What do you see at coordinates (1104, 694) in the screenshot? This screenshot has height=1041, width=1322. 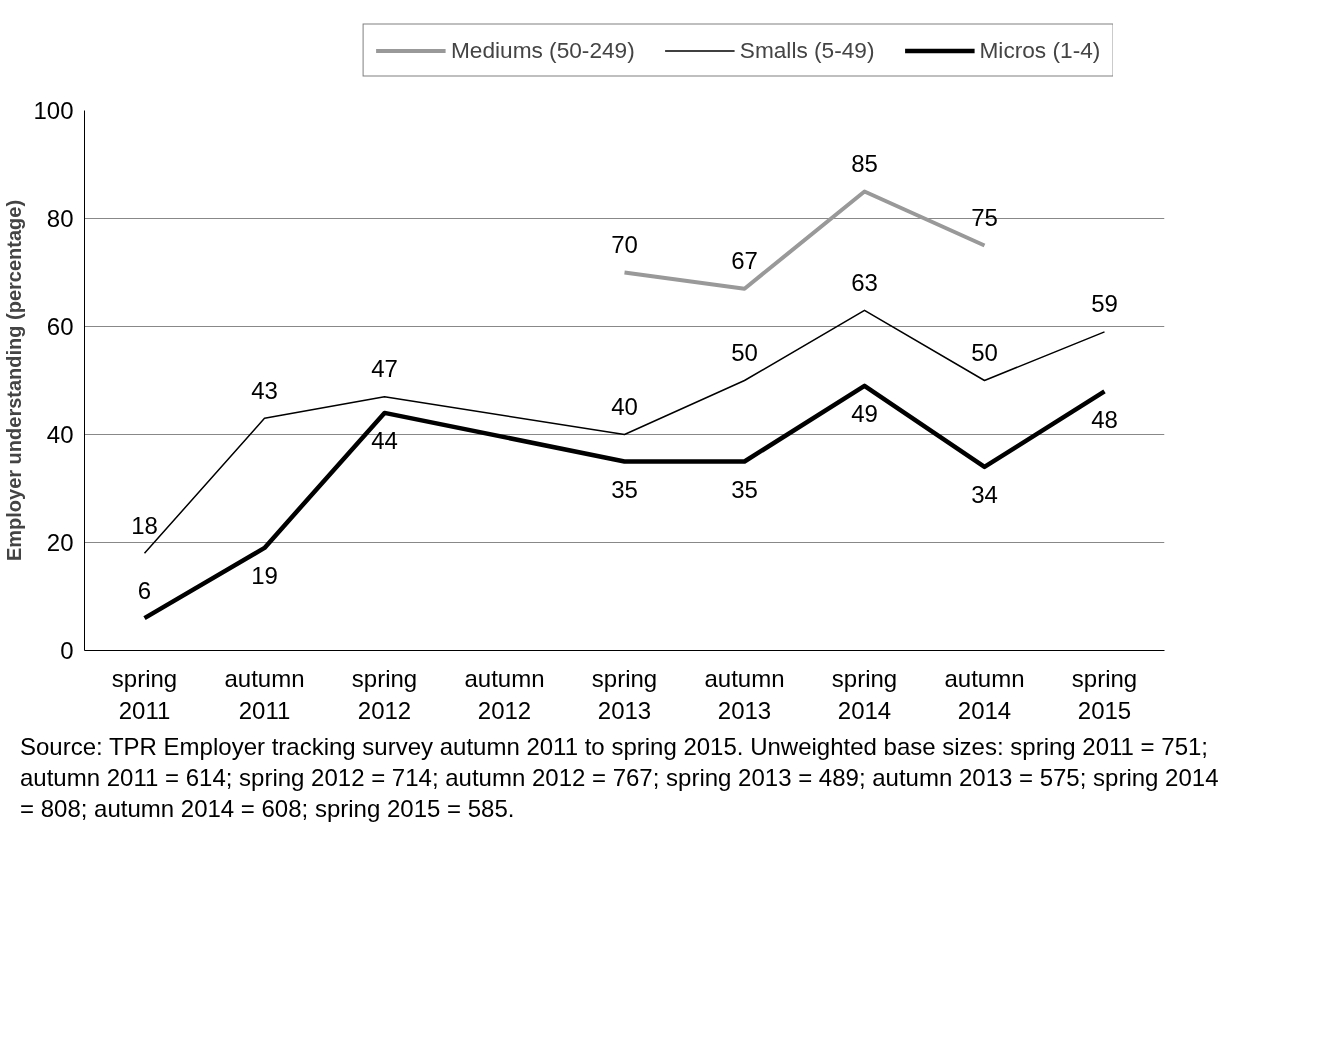 I see `x-tick-label: spring 2015` at bounding box center [1104, 694].